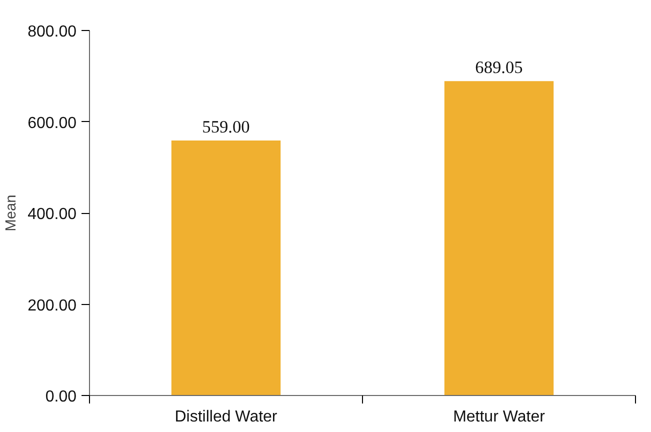 The height and width of the screenshot is (432, 651). What do you see at coordinates (61, 397) in the screenshot?
I see `y-tick-label: 0.00` at bounding box center [61, 397].